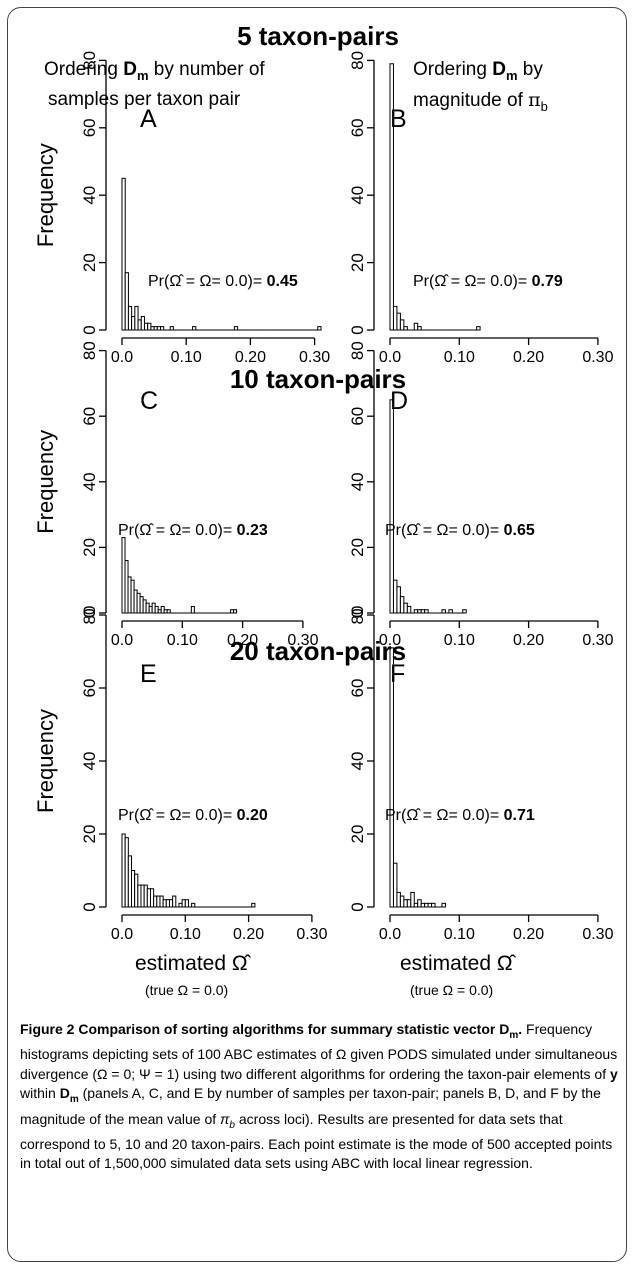 This screenshot has height=1268, width=636. Describe the element at coordinates (357, 612) in the screenshot. I see `y-tick-label-d: 0` at that location.